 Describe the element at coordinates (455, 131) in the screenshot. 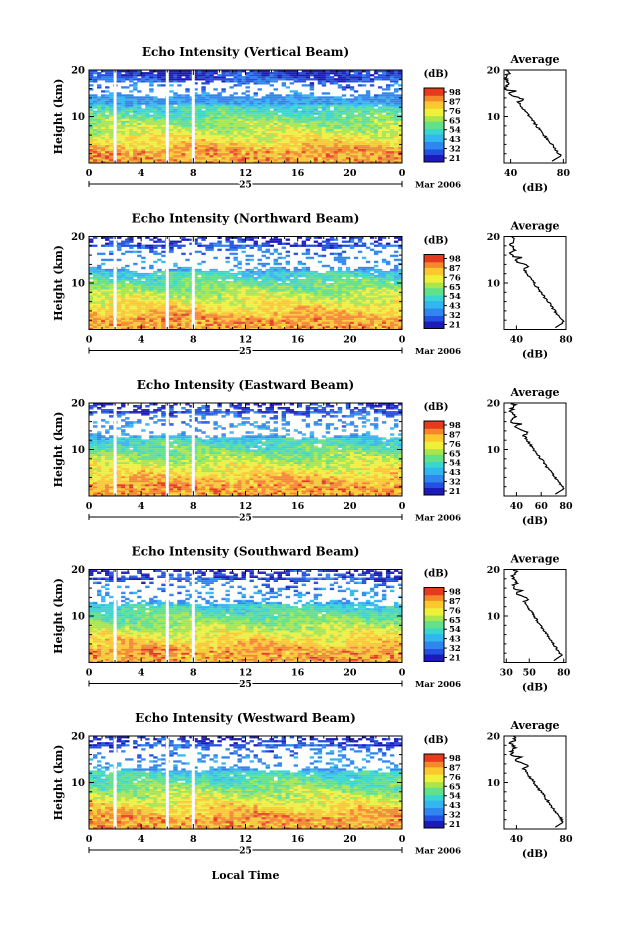

I see `colorbar-tick-label: 54` at that location.